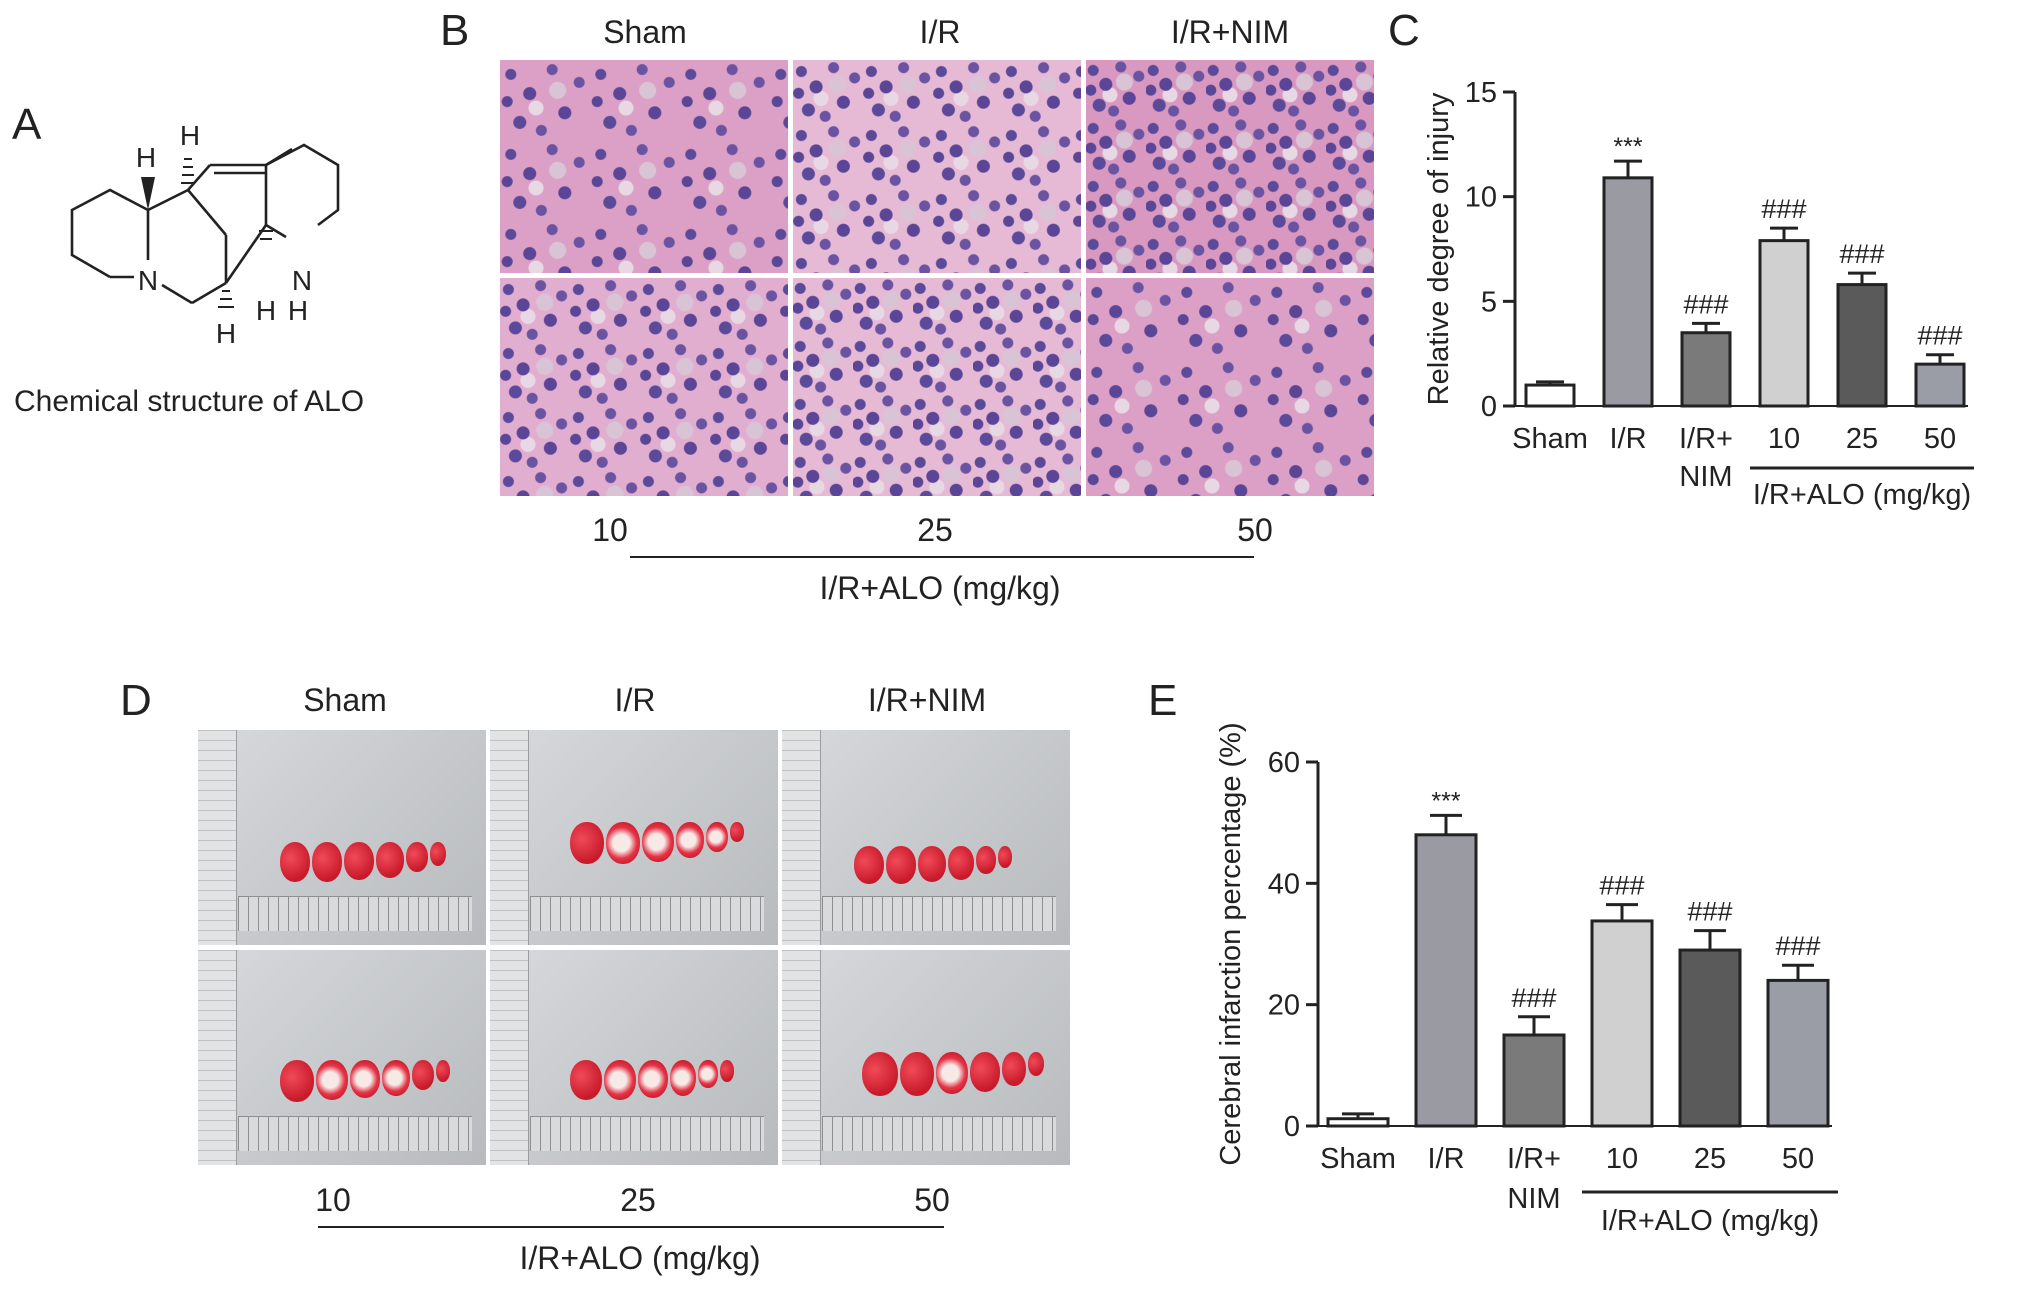  What do you see at coordinates (1284, 763) in the screenshot?
I see `y-tick-label: 60` at bounding box center [1284, 763].